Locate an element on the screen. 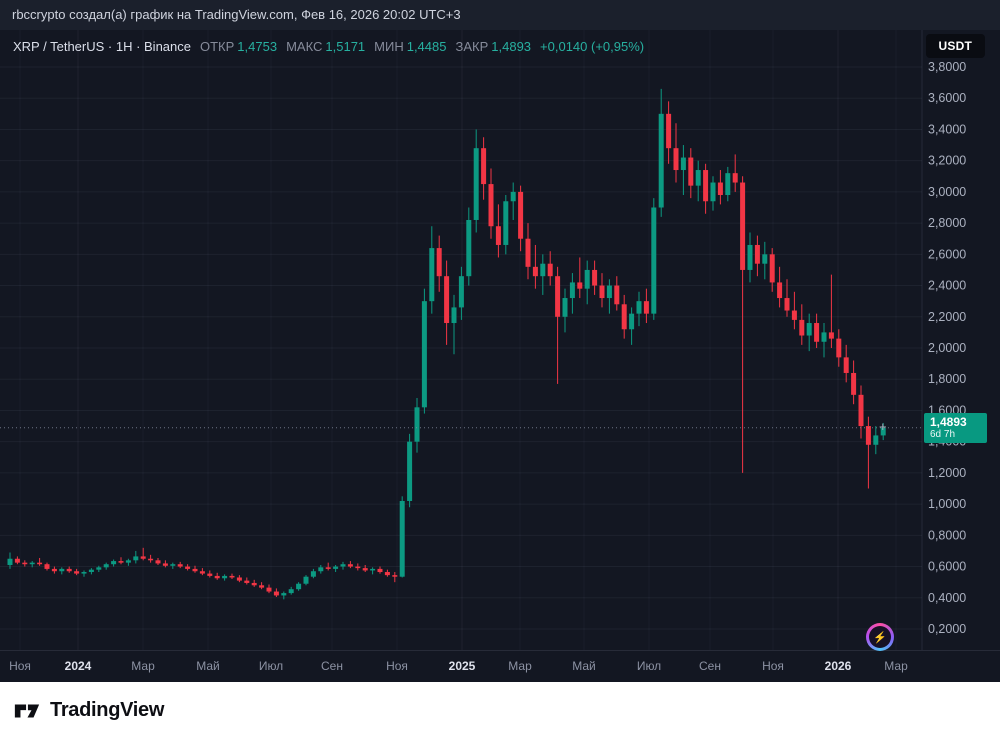 The height and width of the screenshot is (739, 1000). price-axis-label: 3,2000 is located at coordinates (947, 161).